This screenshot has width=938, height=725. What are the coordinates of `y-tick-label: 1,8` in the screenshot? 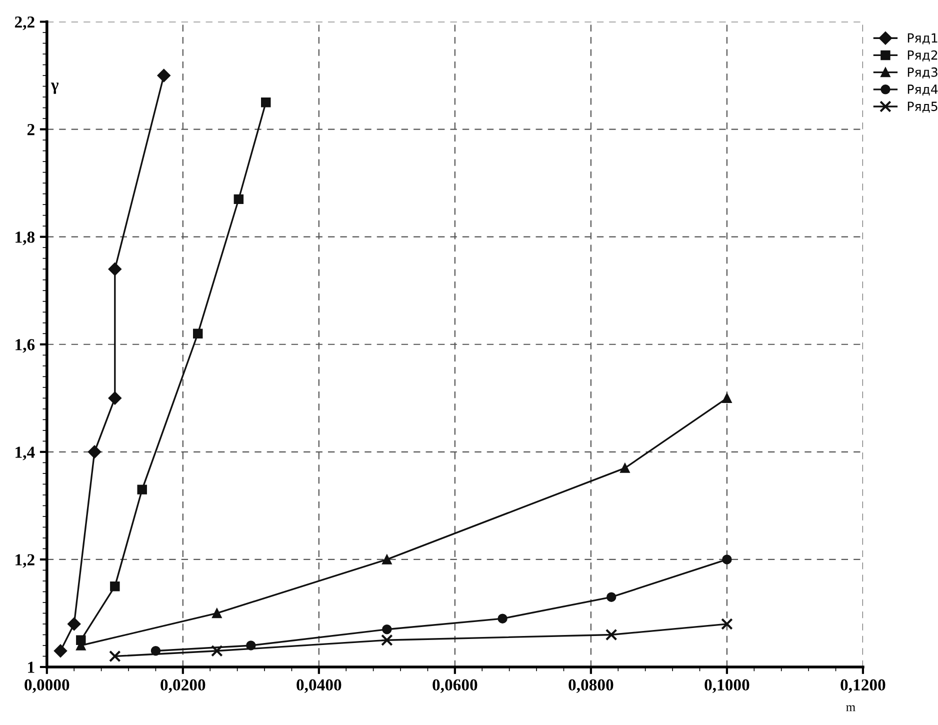 It's located at (25, 239).